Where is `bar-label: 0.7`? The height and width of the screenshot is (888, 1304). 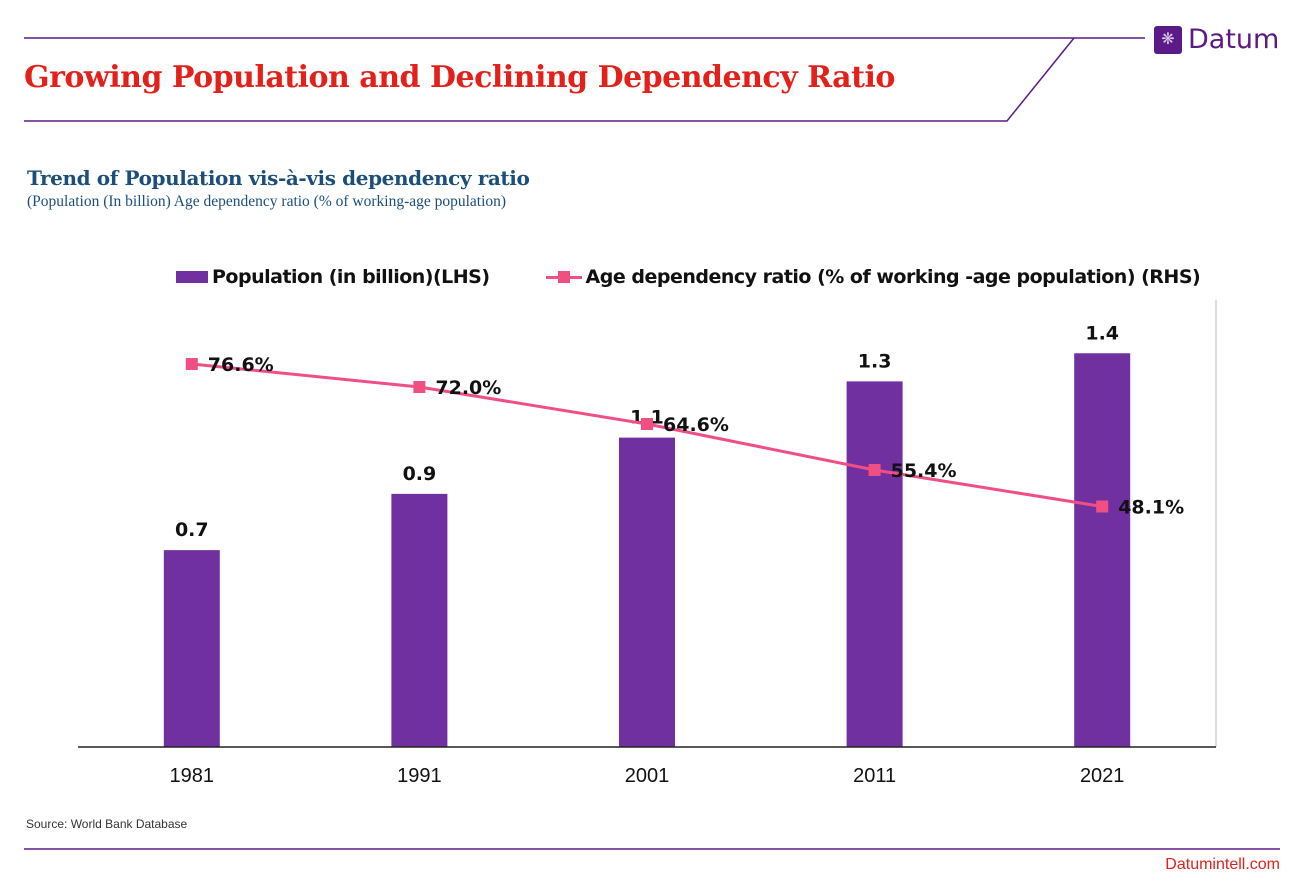 bar-label: 0.7 is located at coordinates (192, 530).